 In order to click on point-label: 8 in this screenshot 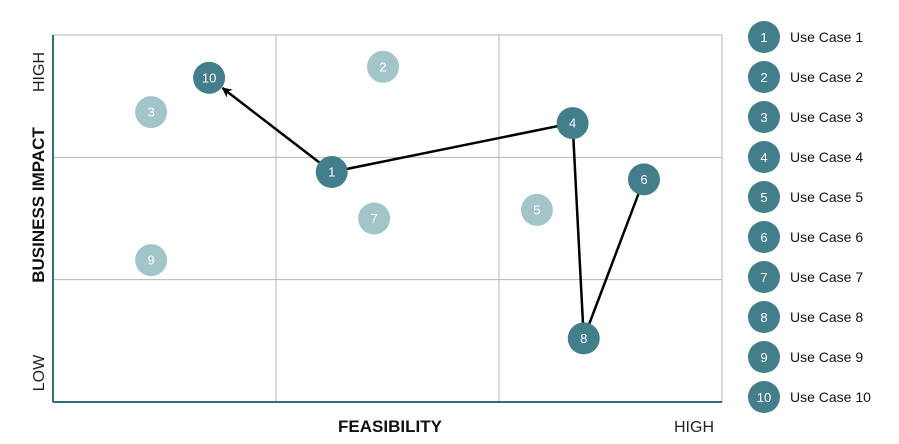, I will do `click(583, 338)`.